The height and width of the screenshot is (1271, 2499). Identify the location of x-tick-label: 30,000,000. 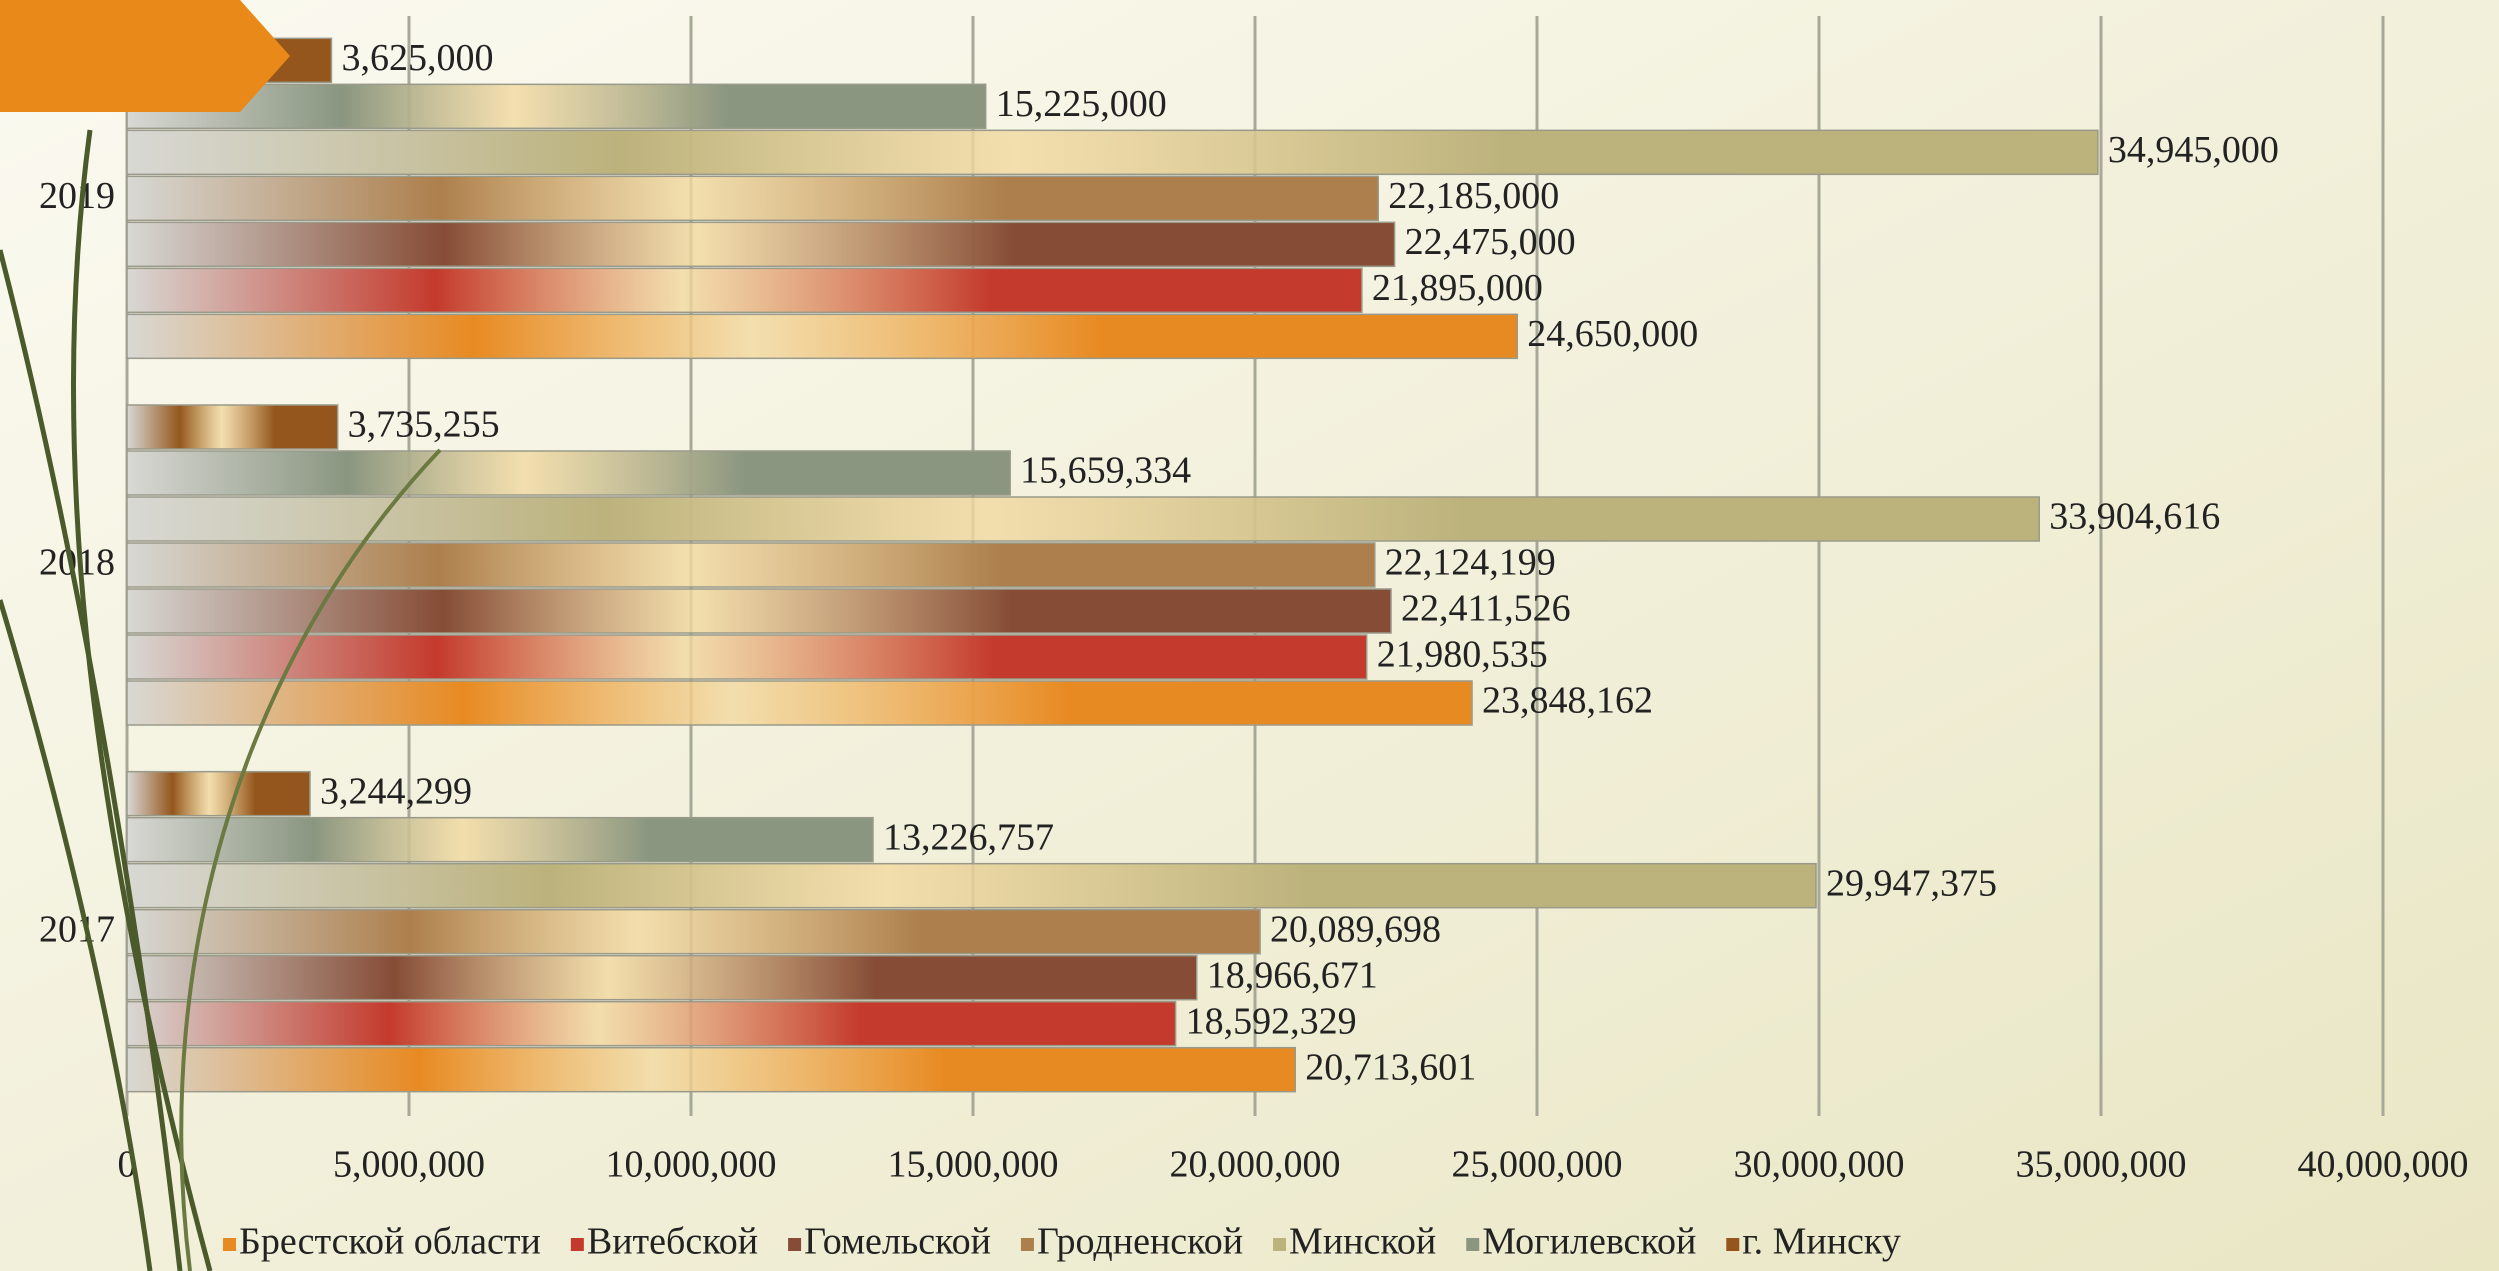
(1819, 1165).